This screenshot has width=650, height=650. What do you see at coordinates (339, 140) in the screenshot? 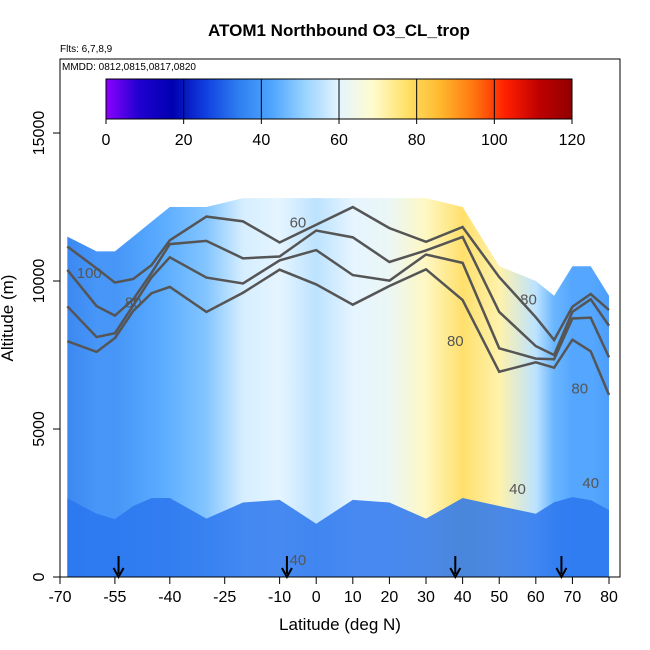
I see `colorbar-tick-label: 60` at bounding box center [339, 140].